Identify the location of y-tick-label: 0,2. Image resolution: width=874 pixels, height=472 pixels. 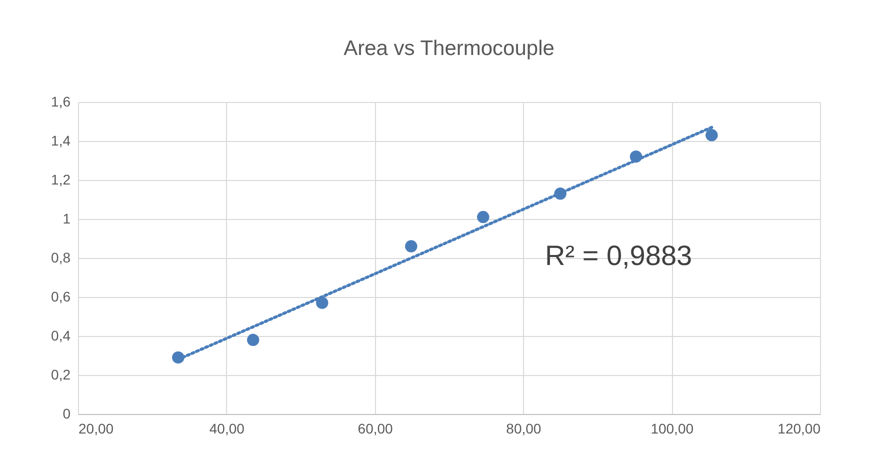
(61, 374).